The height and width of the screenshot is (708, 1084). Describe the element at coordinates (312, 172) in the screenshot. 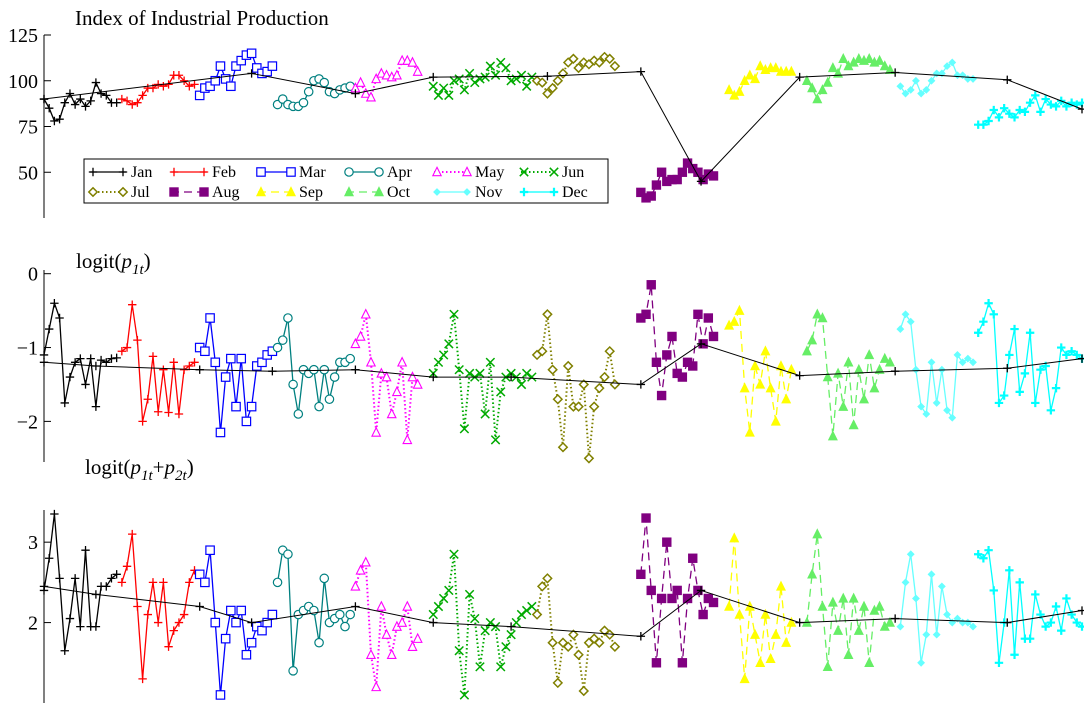

I see `legend-label: Mar` at that location.